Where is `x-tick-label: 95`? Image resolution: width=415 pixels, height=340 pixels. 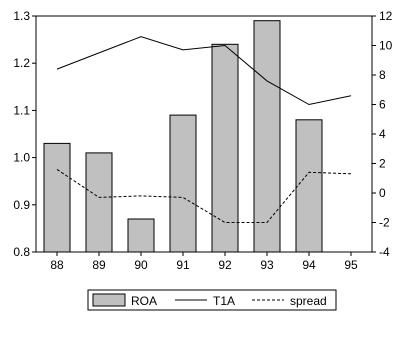
x-tick-label: 95 is located at coordinates (351, 265).